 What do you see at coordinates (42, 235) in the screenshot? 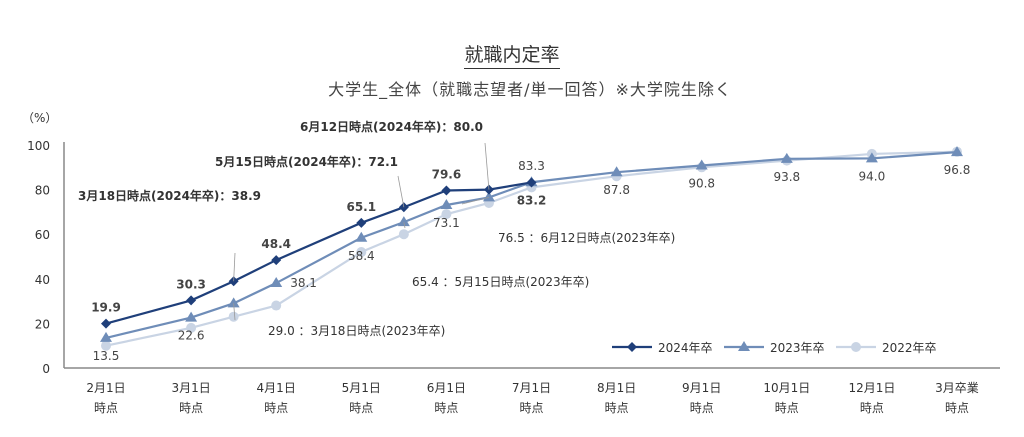
I see `y-tick-label: 60` at bounding box center [42, 235].